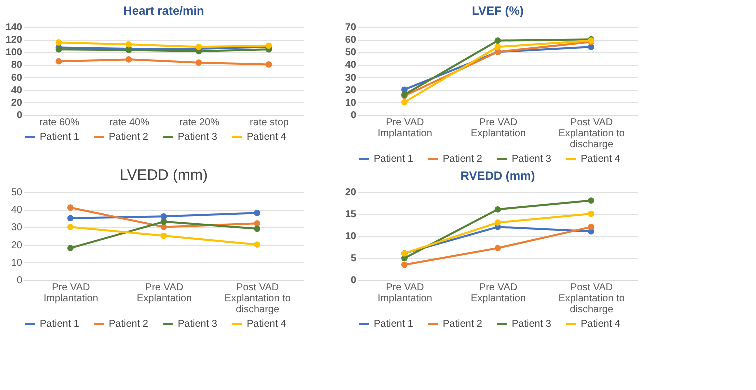 The height and width of the screenshot is (390, 756). I want to click on y-tick-label: 5, so click(353, 259).